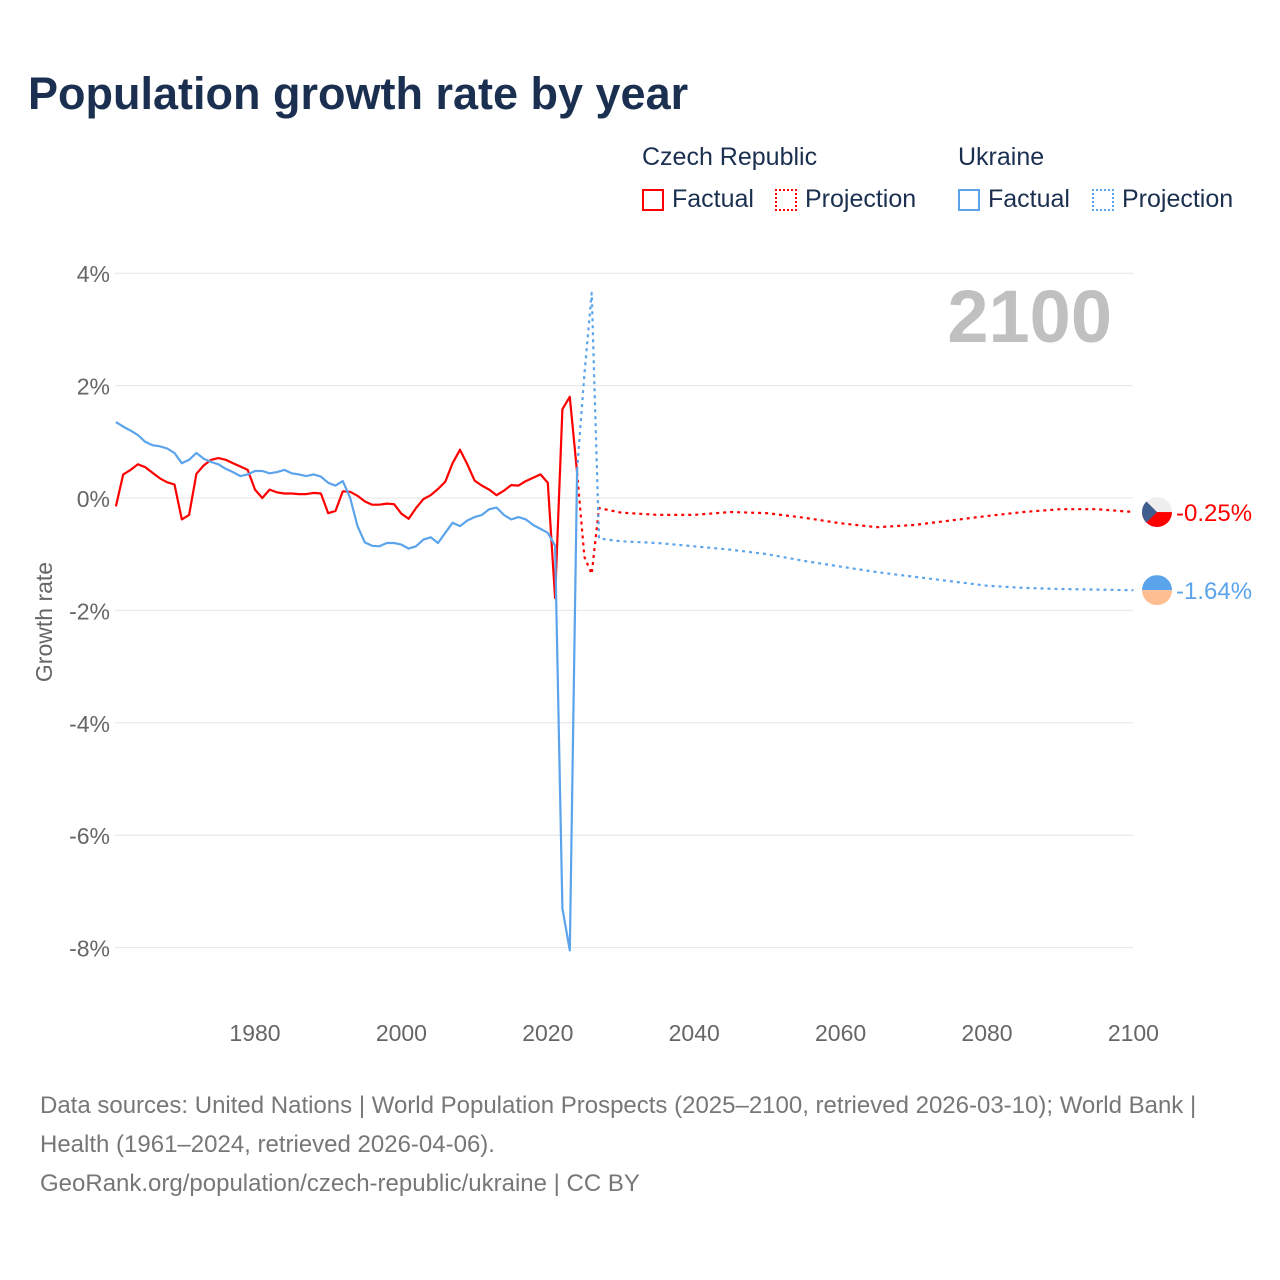  I want to click on legend-czech-projection: Projection, so click(845, 199).